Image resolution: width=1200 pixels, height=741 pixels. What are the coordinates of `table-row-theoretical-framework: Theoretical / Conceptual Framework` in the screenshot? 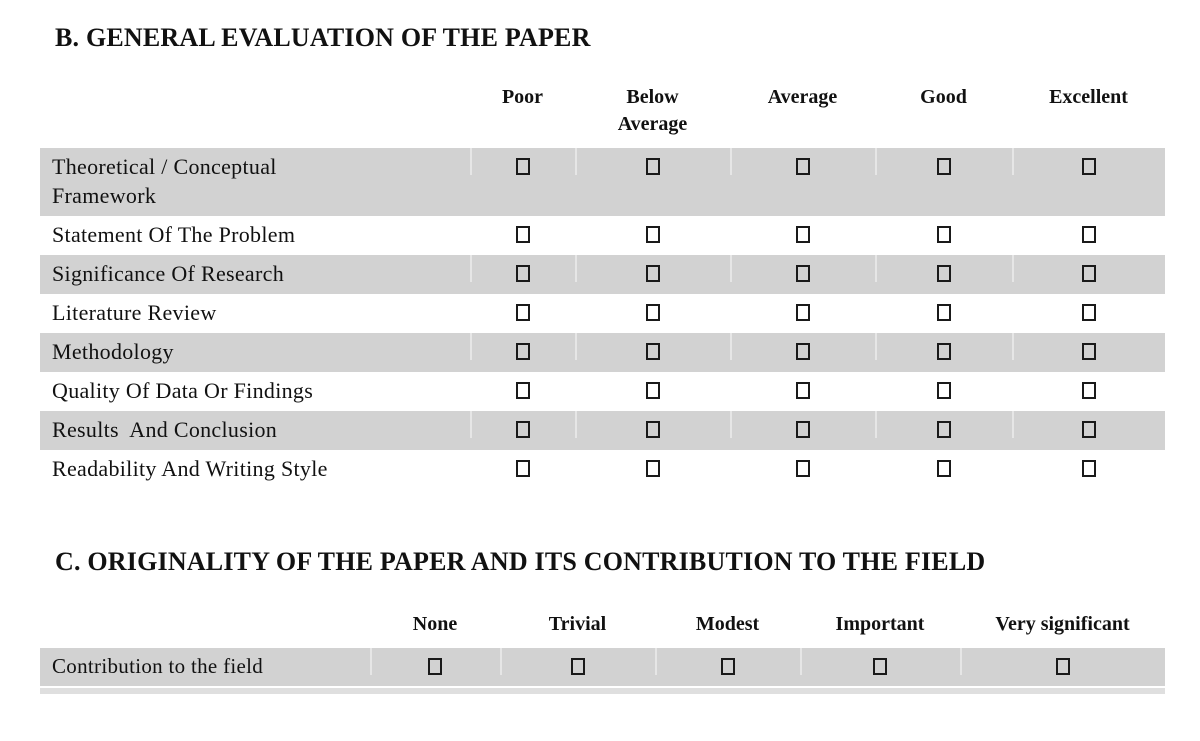 It's located at (602, 182).